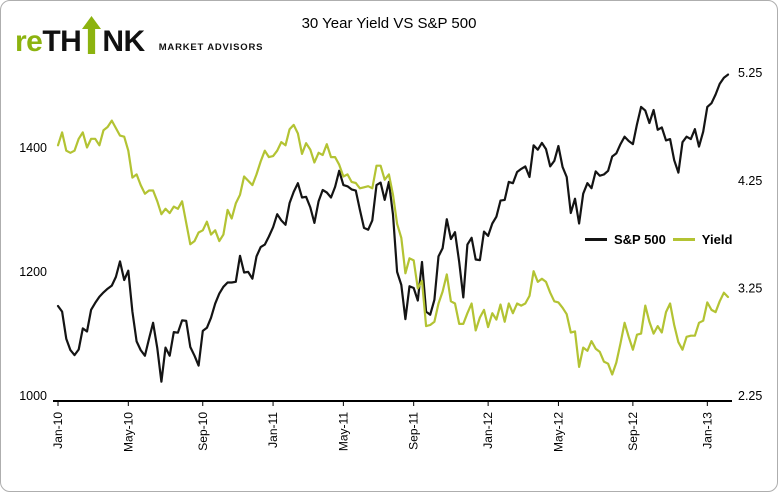 The width and height of the screenshot is (780, 494). Describe the element at coordinates (343, 431) in the screenshot. I see `x-tick-label: May-11` at that location.